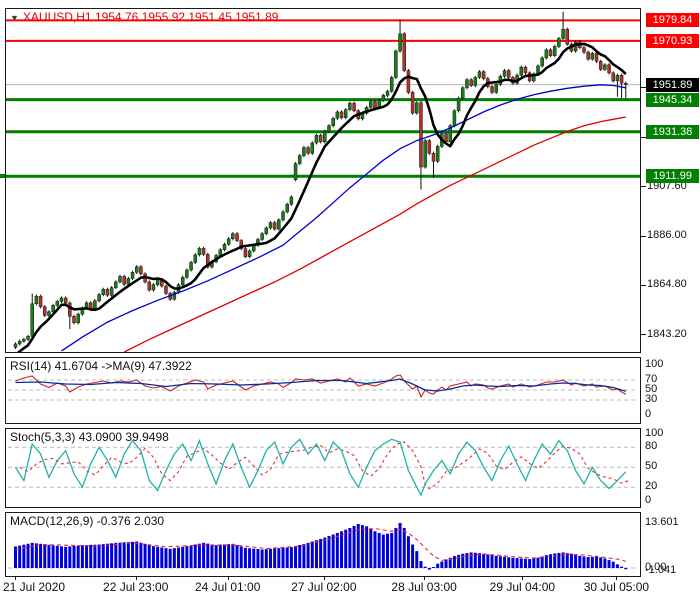  Describe the element at coordinates (667, 185) in the screenshot. I see `price-tick-label: 1907.60` at that location.